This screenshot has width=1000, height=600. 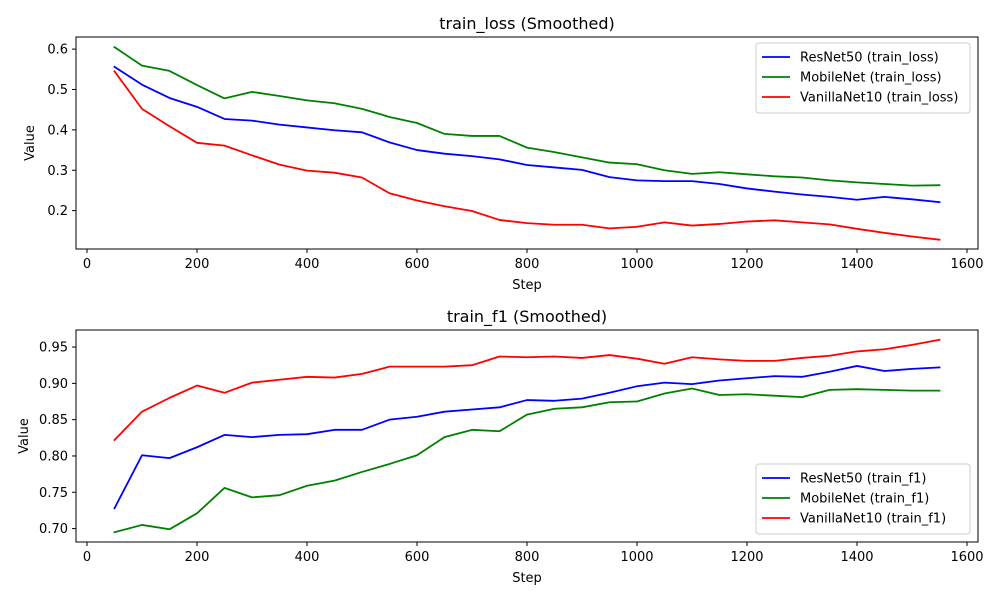 I want to click on y-tick-label: 0.85, so click(x=53, y=420).